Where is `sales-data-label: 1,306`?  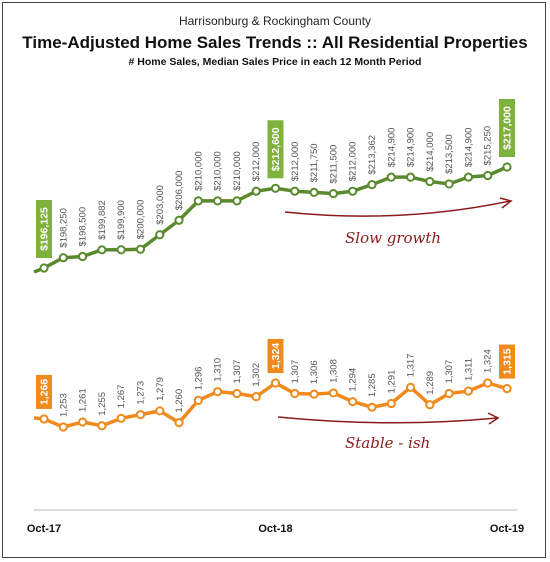
sales-data-label: 1,306 is located at coordinates (314, 372).